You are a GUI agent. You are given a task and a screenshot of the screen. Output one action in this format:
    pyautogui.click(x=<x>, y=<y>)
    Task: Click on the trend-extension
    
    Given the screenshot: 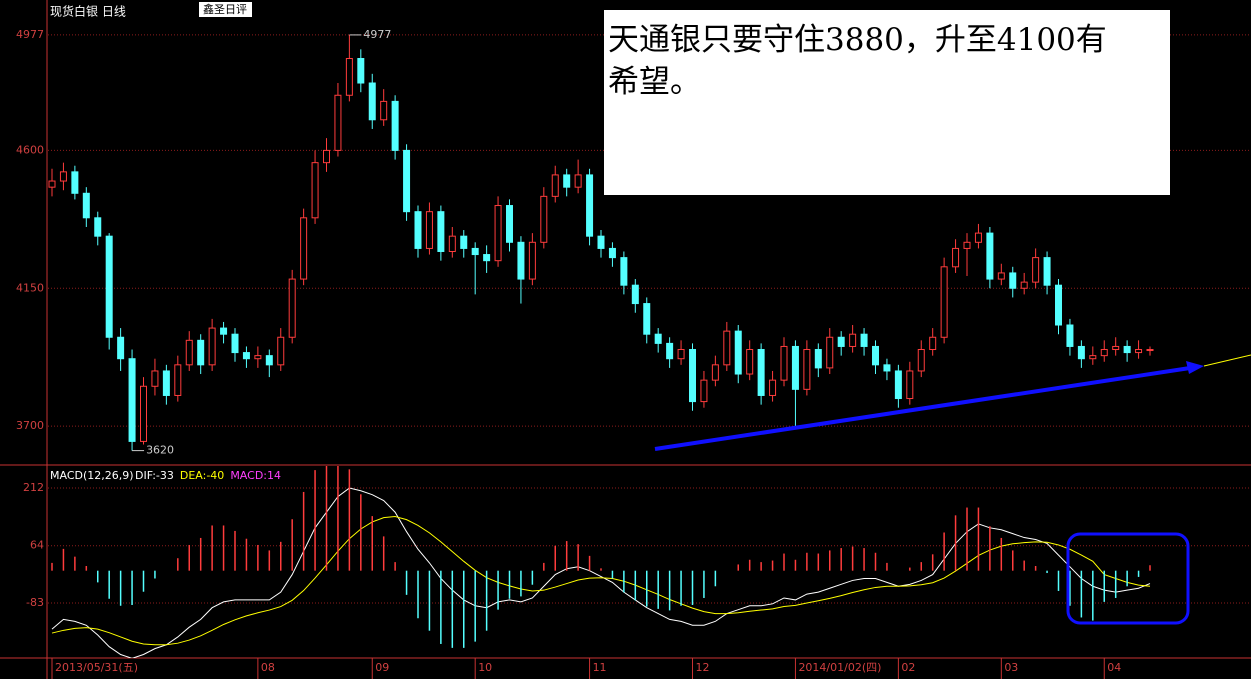 What is the action you would take?
    pyautogui.click(x=1227, y=360)
    